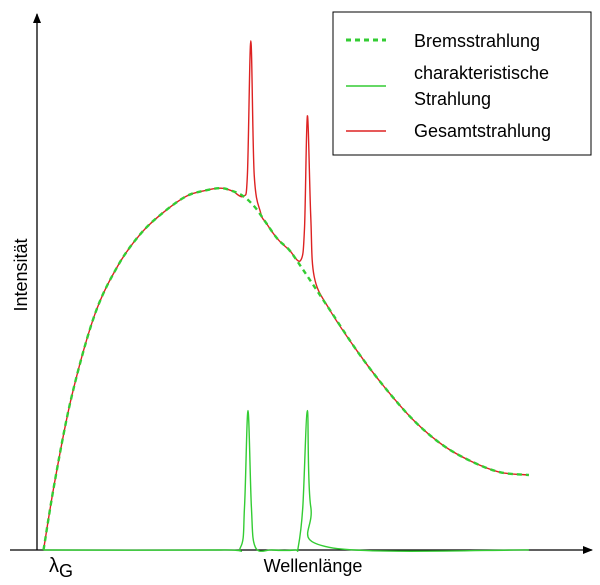 The image size is (600, 585). What do you see at coordinates (66, 571) in the screenshot?
I see `x-tick-label-sub: G` at bounding box center [66, 571].